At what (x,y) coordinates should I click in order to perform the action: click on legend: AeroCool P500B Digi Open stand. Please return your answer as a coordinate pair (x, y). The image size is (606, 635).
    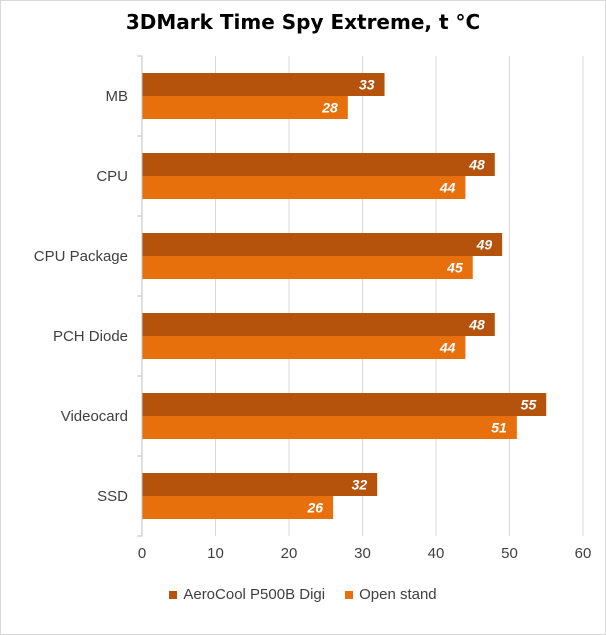
    Looking at the image, I should click on (303, 594).